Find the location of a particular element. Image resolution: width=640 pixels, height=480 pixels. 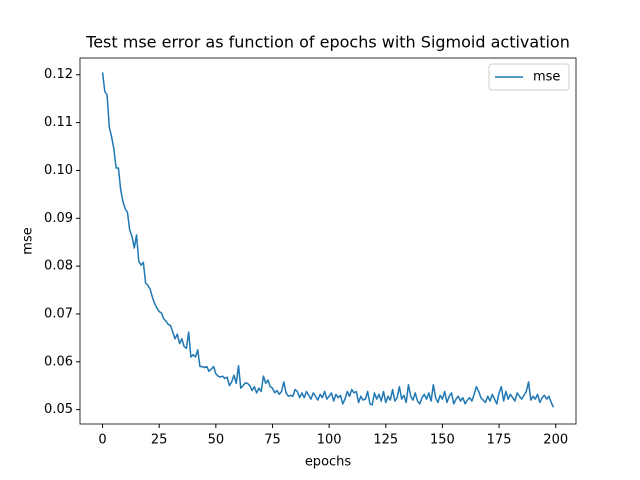

y-tick-label: 0.05 is located at coordinates (58, 409).